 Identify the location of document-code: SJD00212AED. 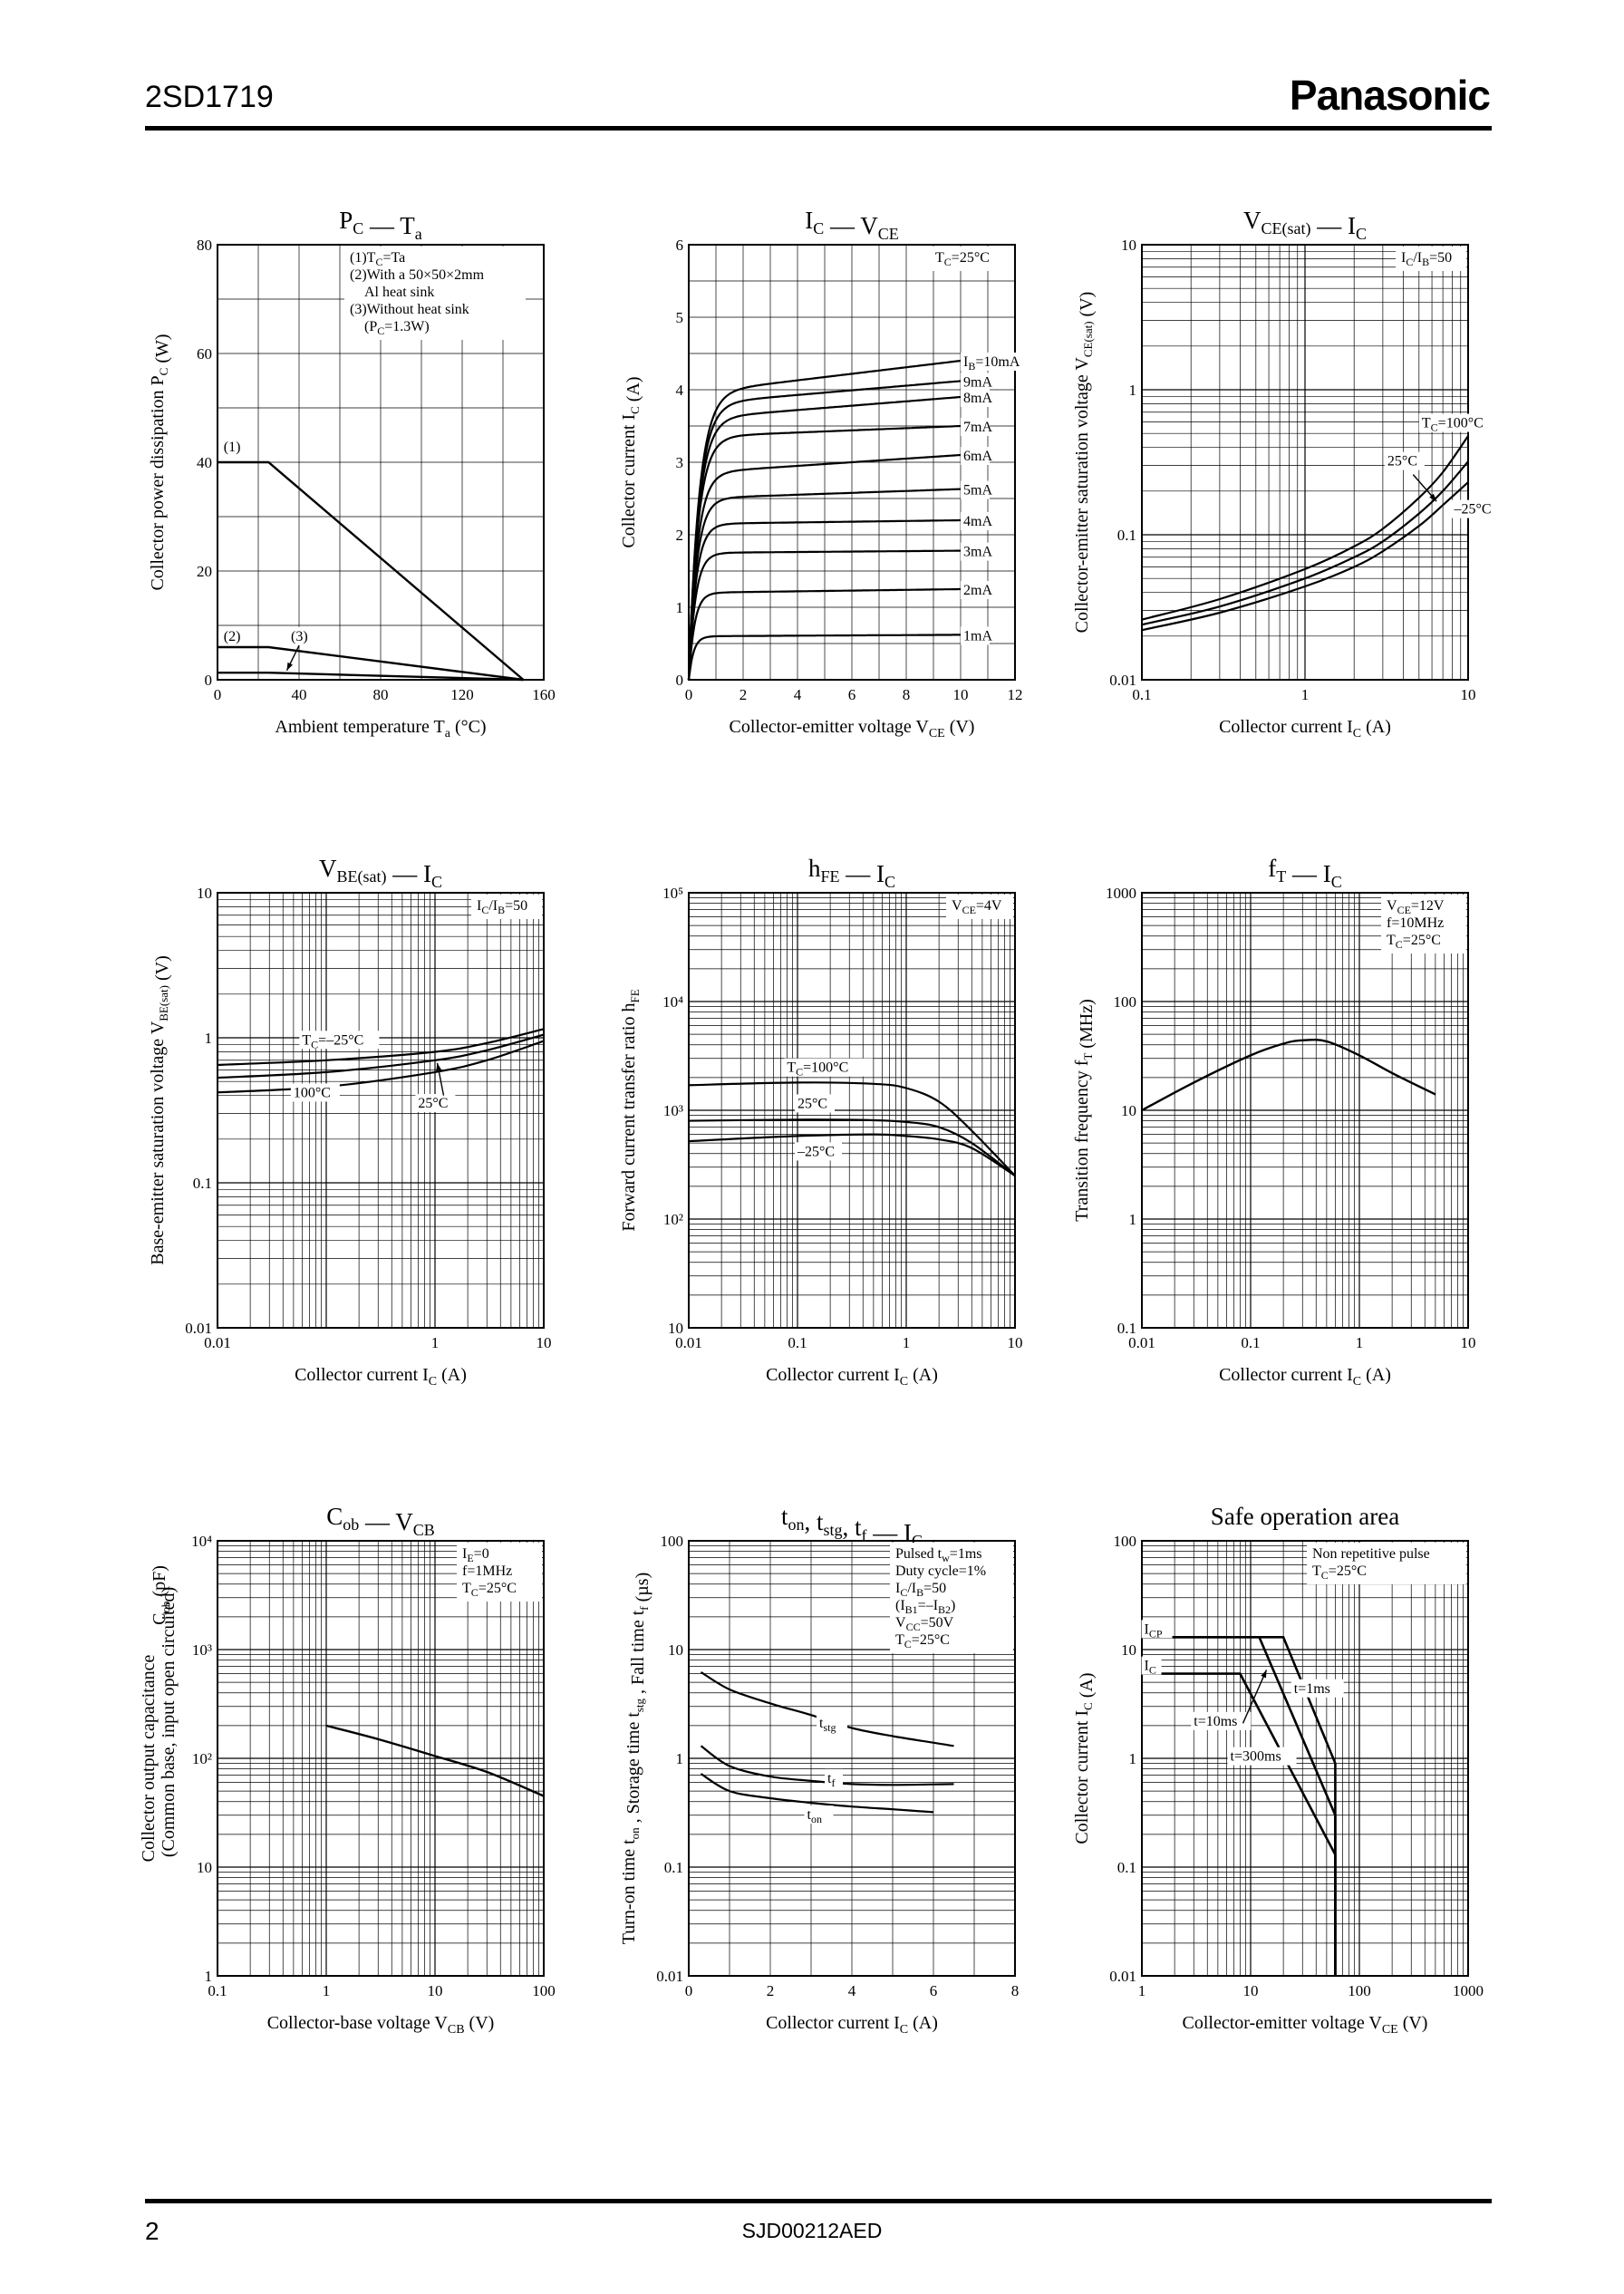
(812, 2230).